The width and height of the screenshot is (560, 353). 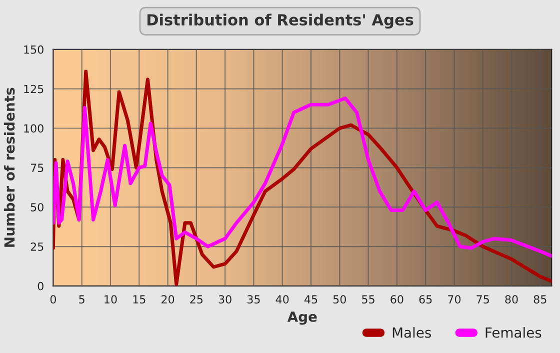 I want to click on x-tick-label: 55, so click(x=368, y=299).